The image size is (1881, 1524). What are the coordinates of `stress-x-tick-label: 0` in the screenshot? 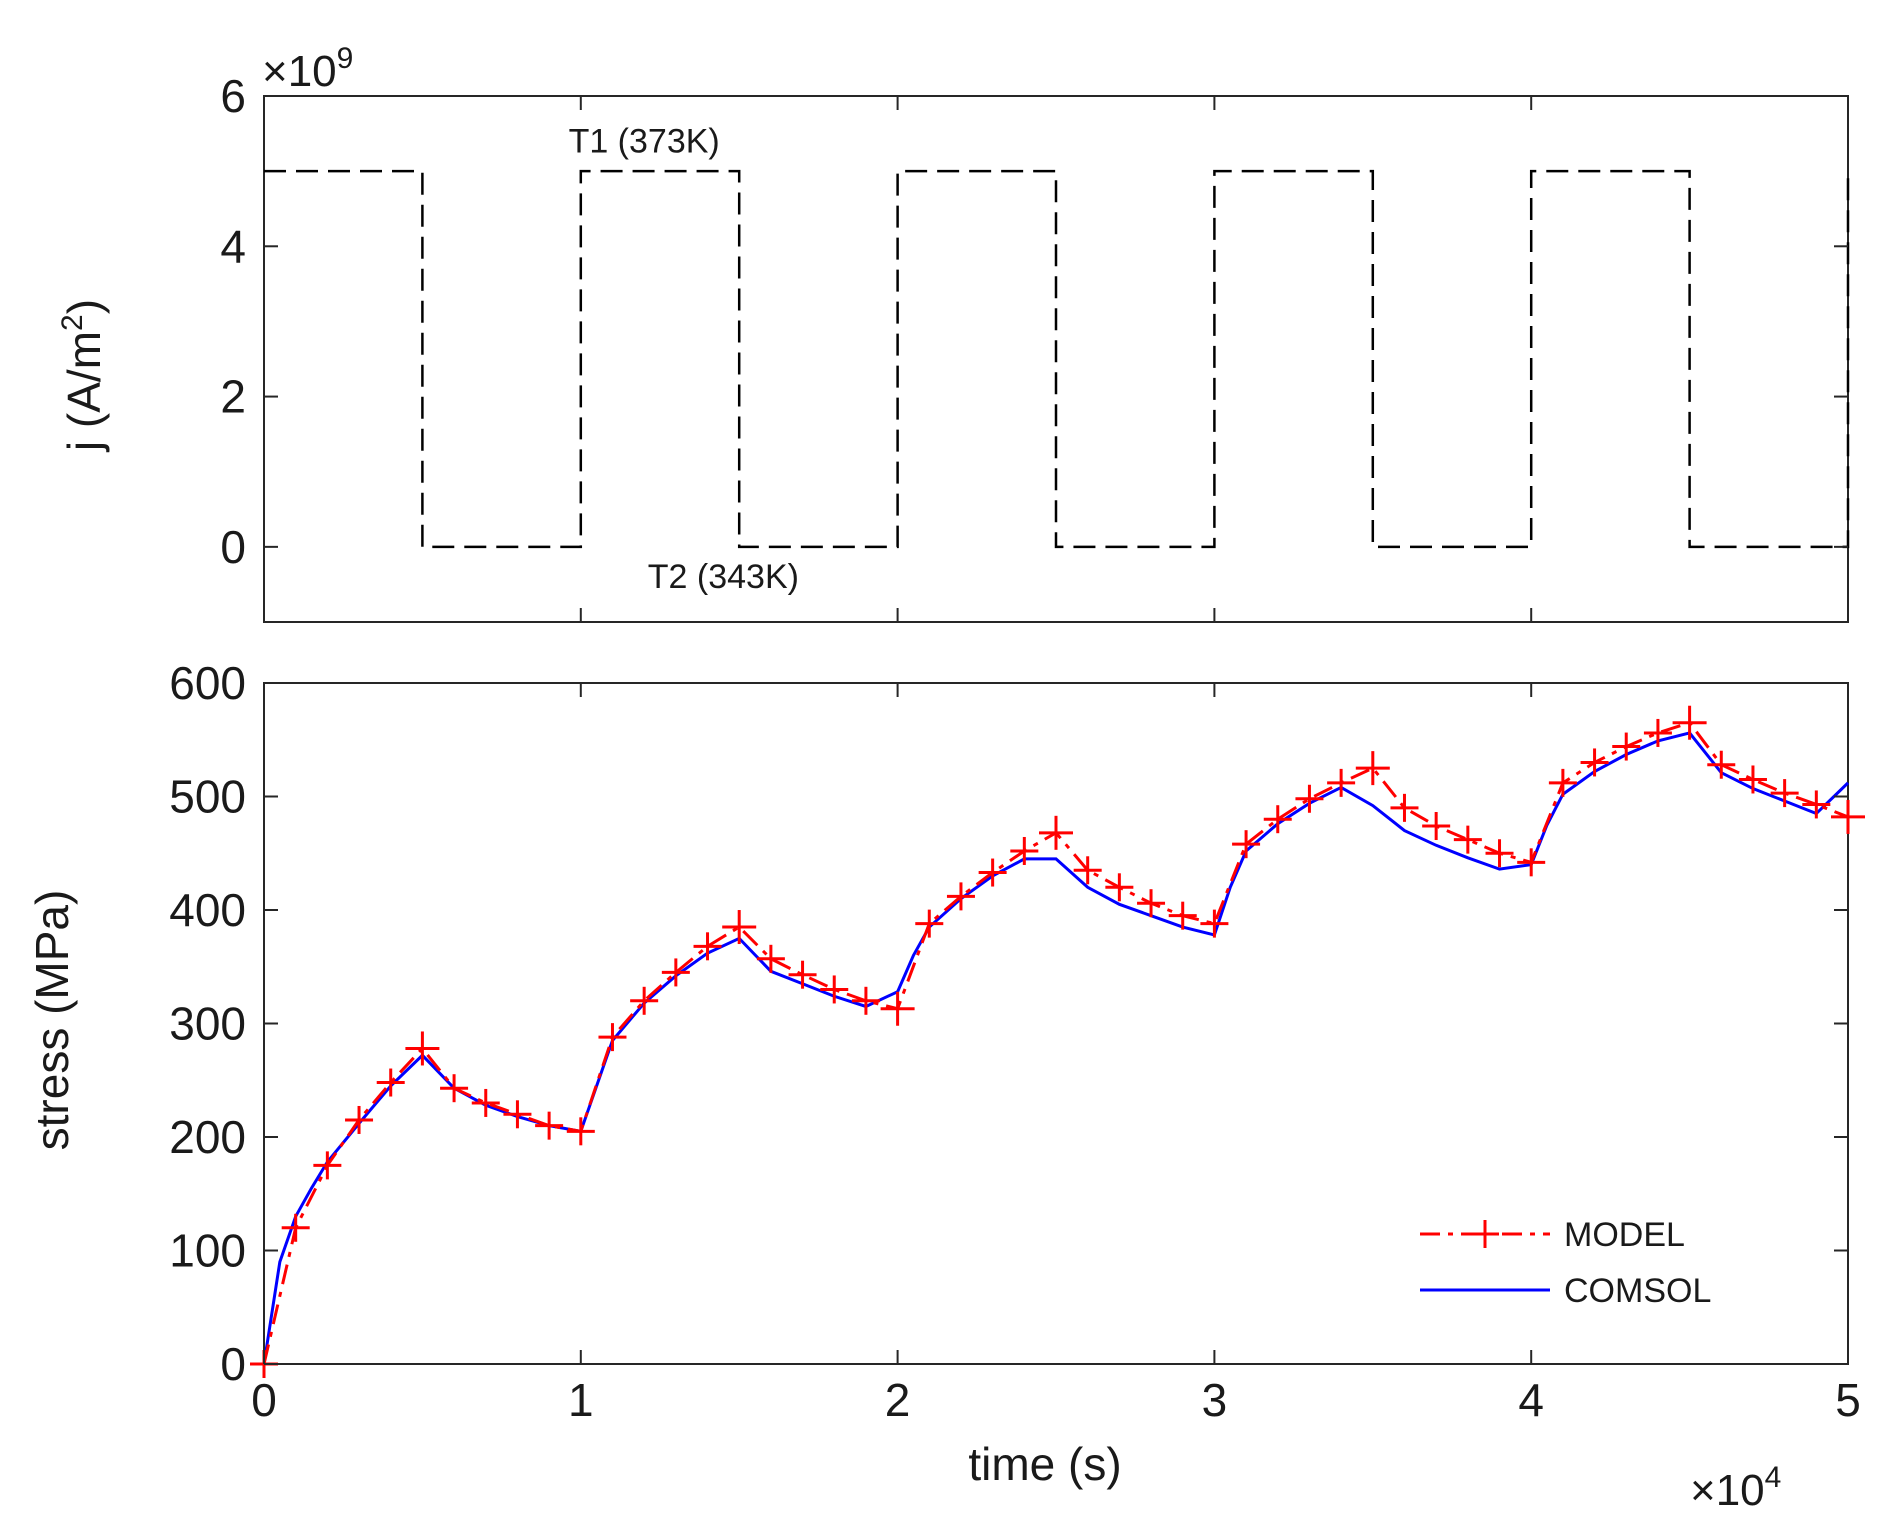 It's located at (264, 1400).